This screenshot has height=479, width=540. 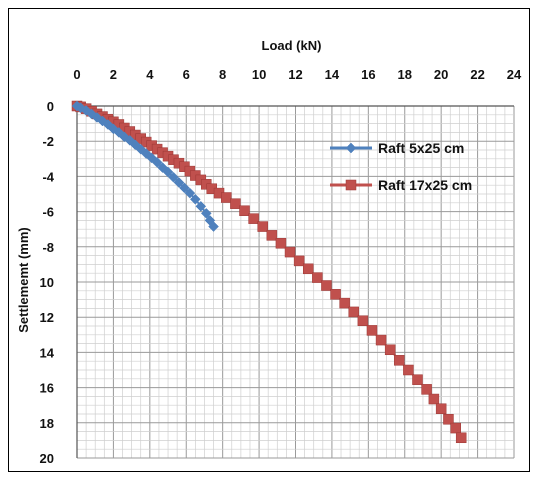 I want to click on legend-label: Raft 17x25 cm, so click(x=425, y=185).